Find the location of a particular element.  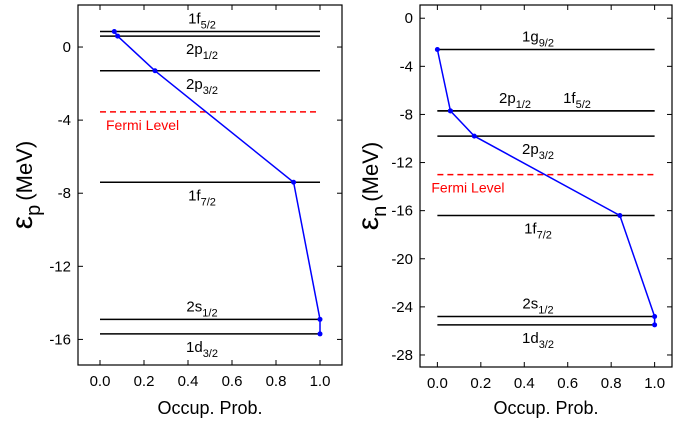

y-axis-title: εn (MeV) is located at coordinates (371, 186).